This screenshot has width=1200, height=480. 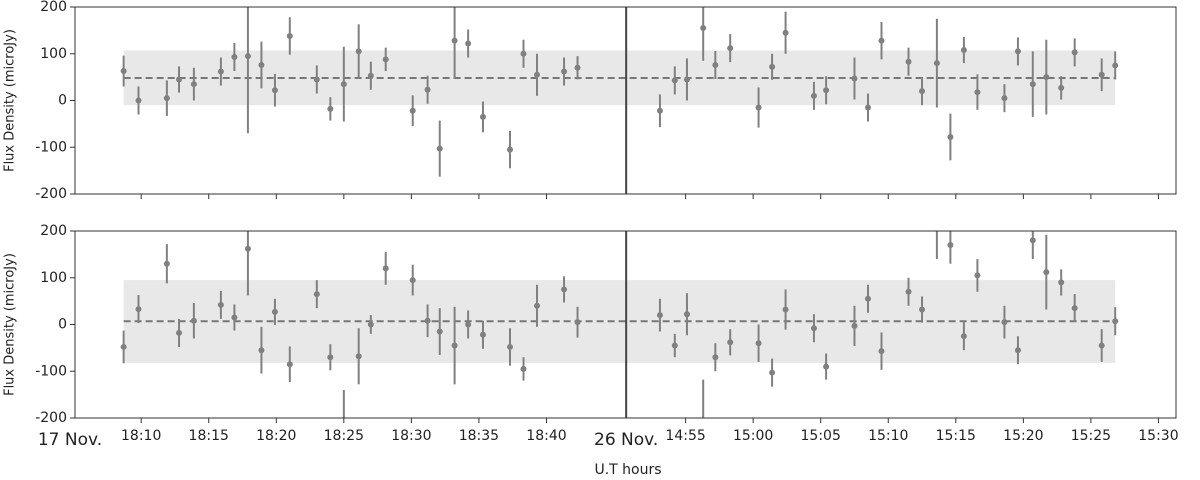 What do you see at coordinates (51, 194) in the screenshot?
I see `y-tick-label: -200` at bounding box center [51, 194].